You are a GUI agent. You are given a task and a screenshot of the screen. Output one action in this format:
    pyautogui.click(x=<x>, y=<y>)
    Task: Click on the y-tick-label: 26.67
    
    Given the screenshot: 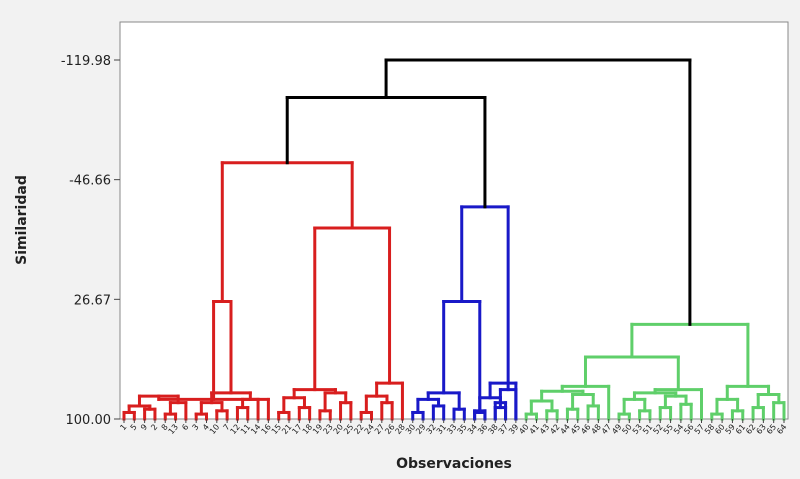 What is the action you would take?
    pyautogui.click(x=92, y=300)
    